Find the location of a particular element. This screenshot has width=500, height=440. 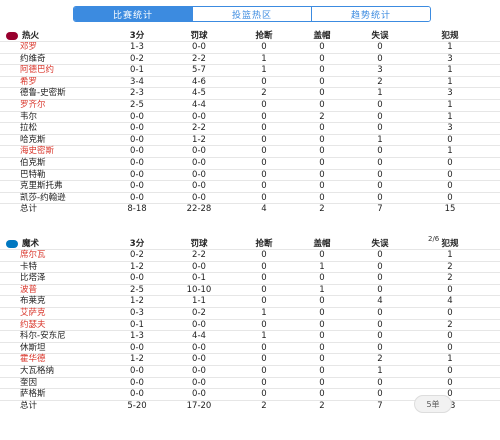

player-name: 韦尔 is located at coordinates (29, 116).